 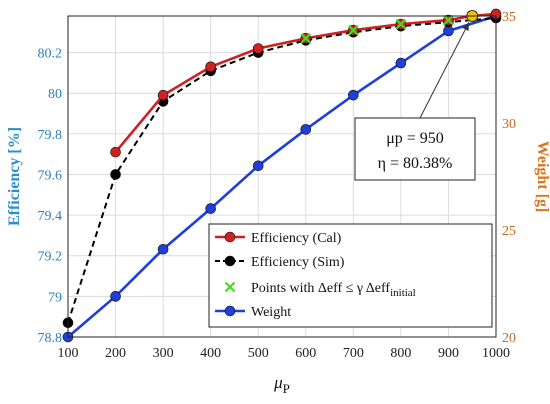 What do you see at coordinates (68, 353) in the screenshot?
I see `x-tick-label: 100` at bounding box center [68, 353].